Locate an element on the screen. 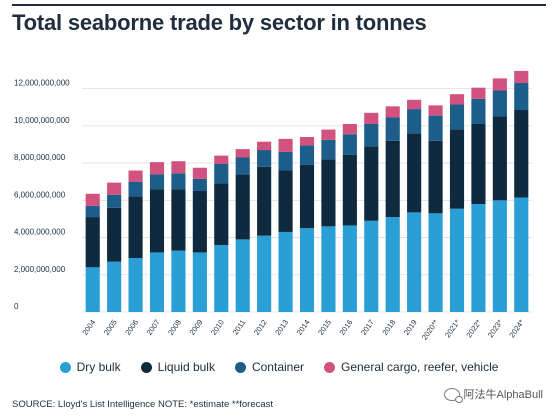 This screenshot has height=419, width=558. x-tick-label: 2004 is located at coordinates (88, 327).